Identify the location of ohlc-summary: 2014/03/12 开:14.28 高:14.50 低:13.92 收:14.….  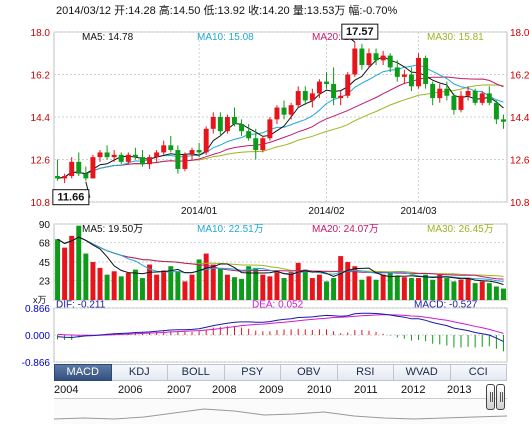
(226, 10).